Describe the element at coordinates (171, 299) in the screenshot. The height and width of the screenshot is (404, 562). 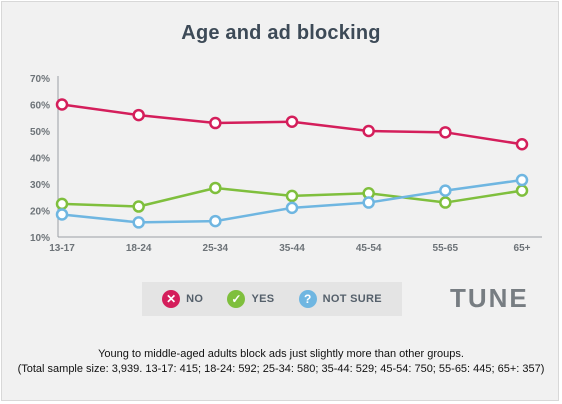
I see `x-circle-icon: ✕` at that location.